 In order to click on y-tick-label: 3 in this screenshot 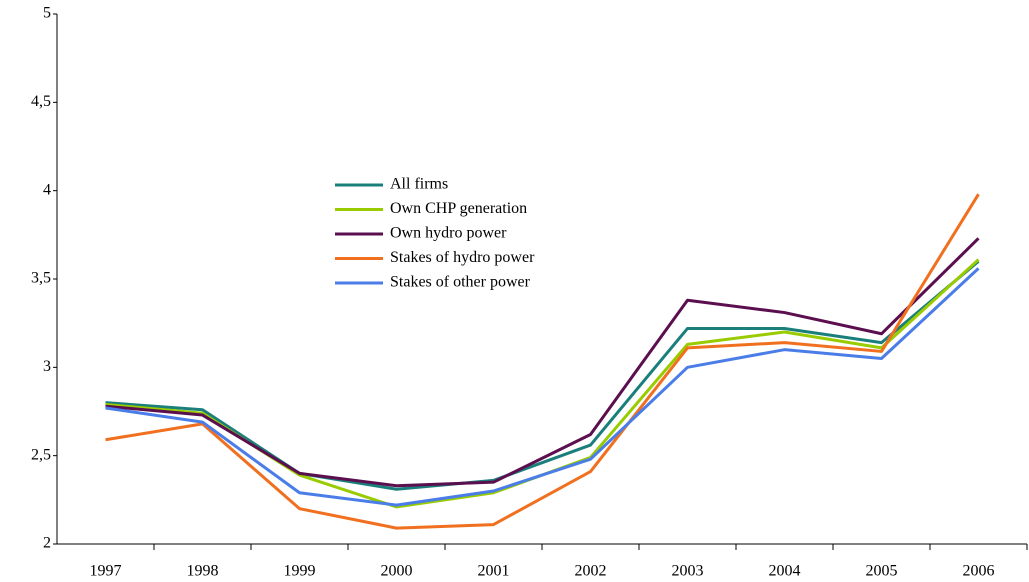, I will do `click(47, 366)`.